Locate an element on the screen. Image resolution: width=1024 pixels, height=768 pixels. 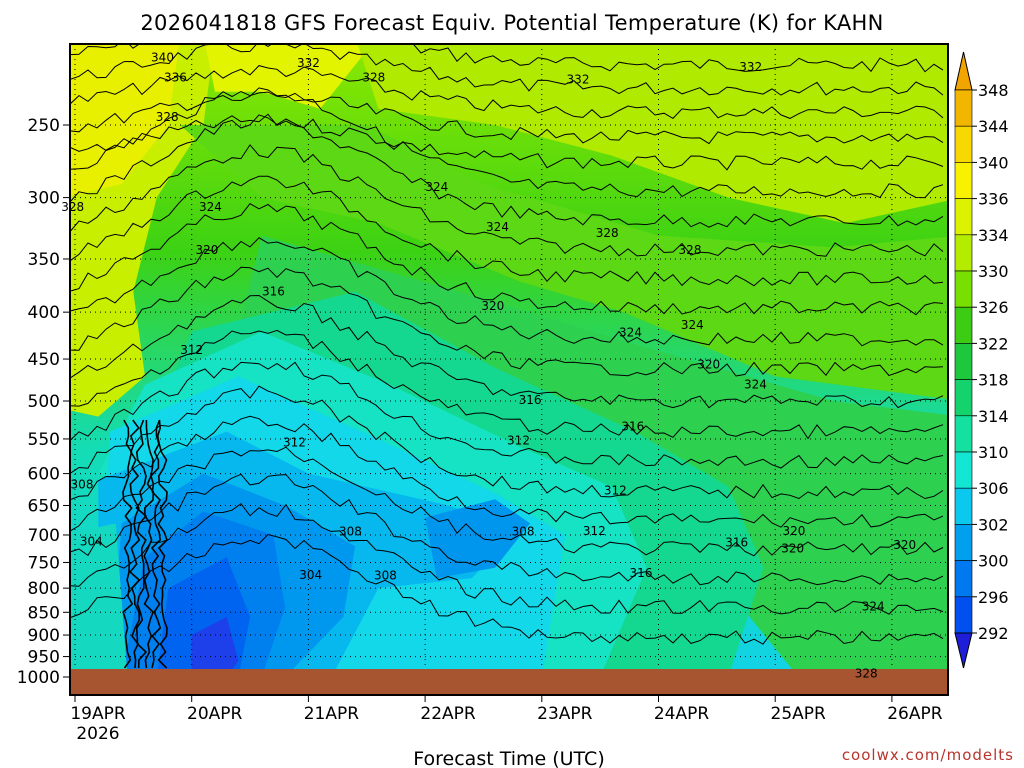
colorbar-bottom-cap is located at coordinates (963, 650).